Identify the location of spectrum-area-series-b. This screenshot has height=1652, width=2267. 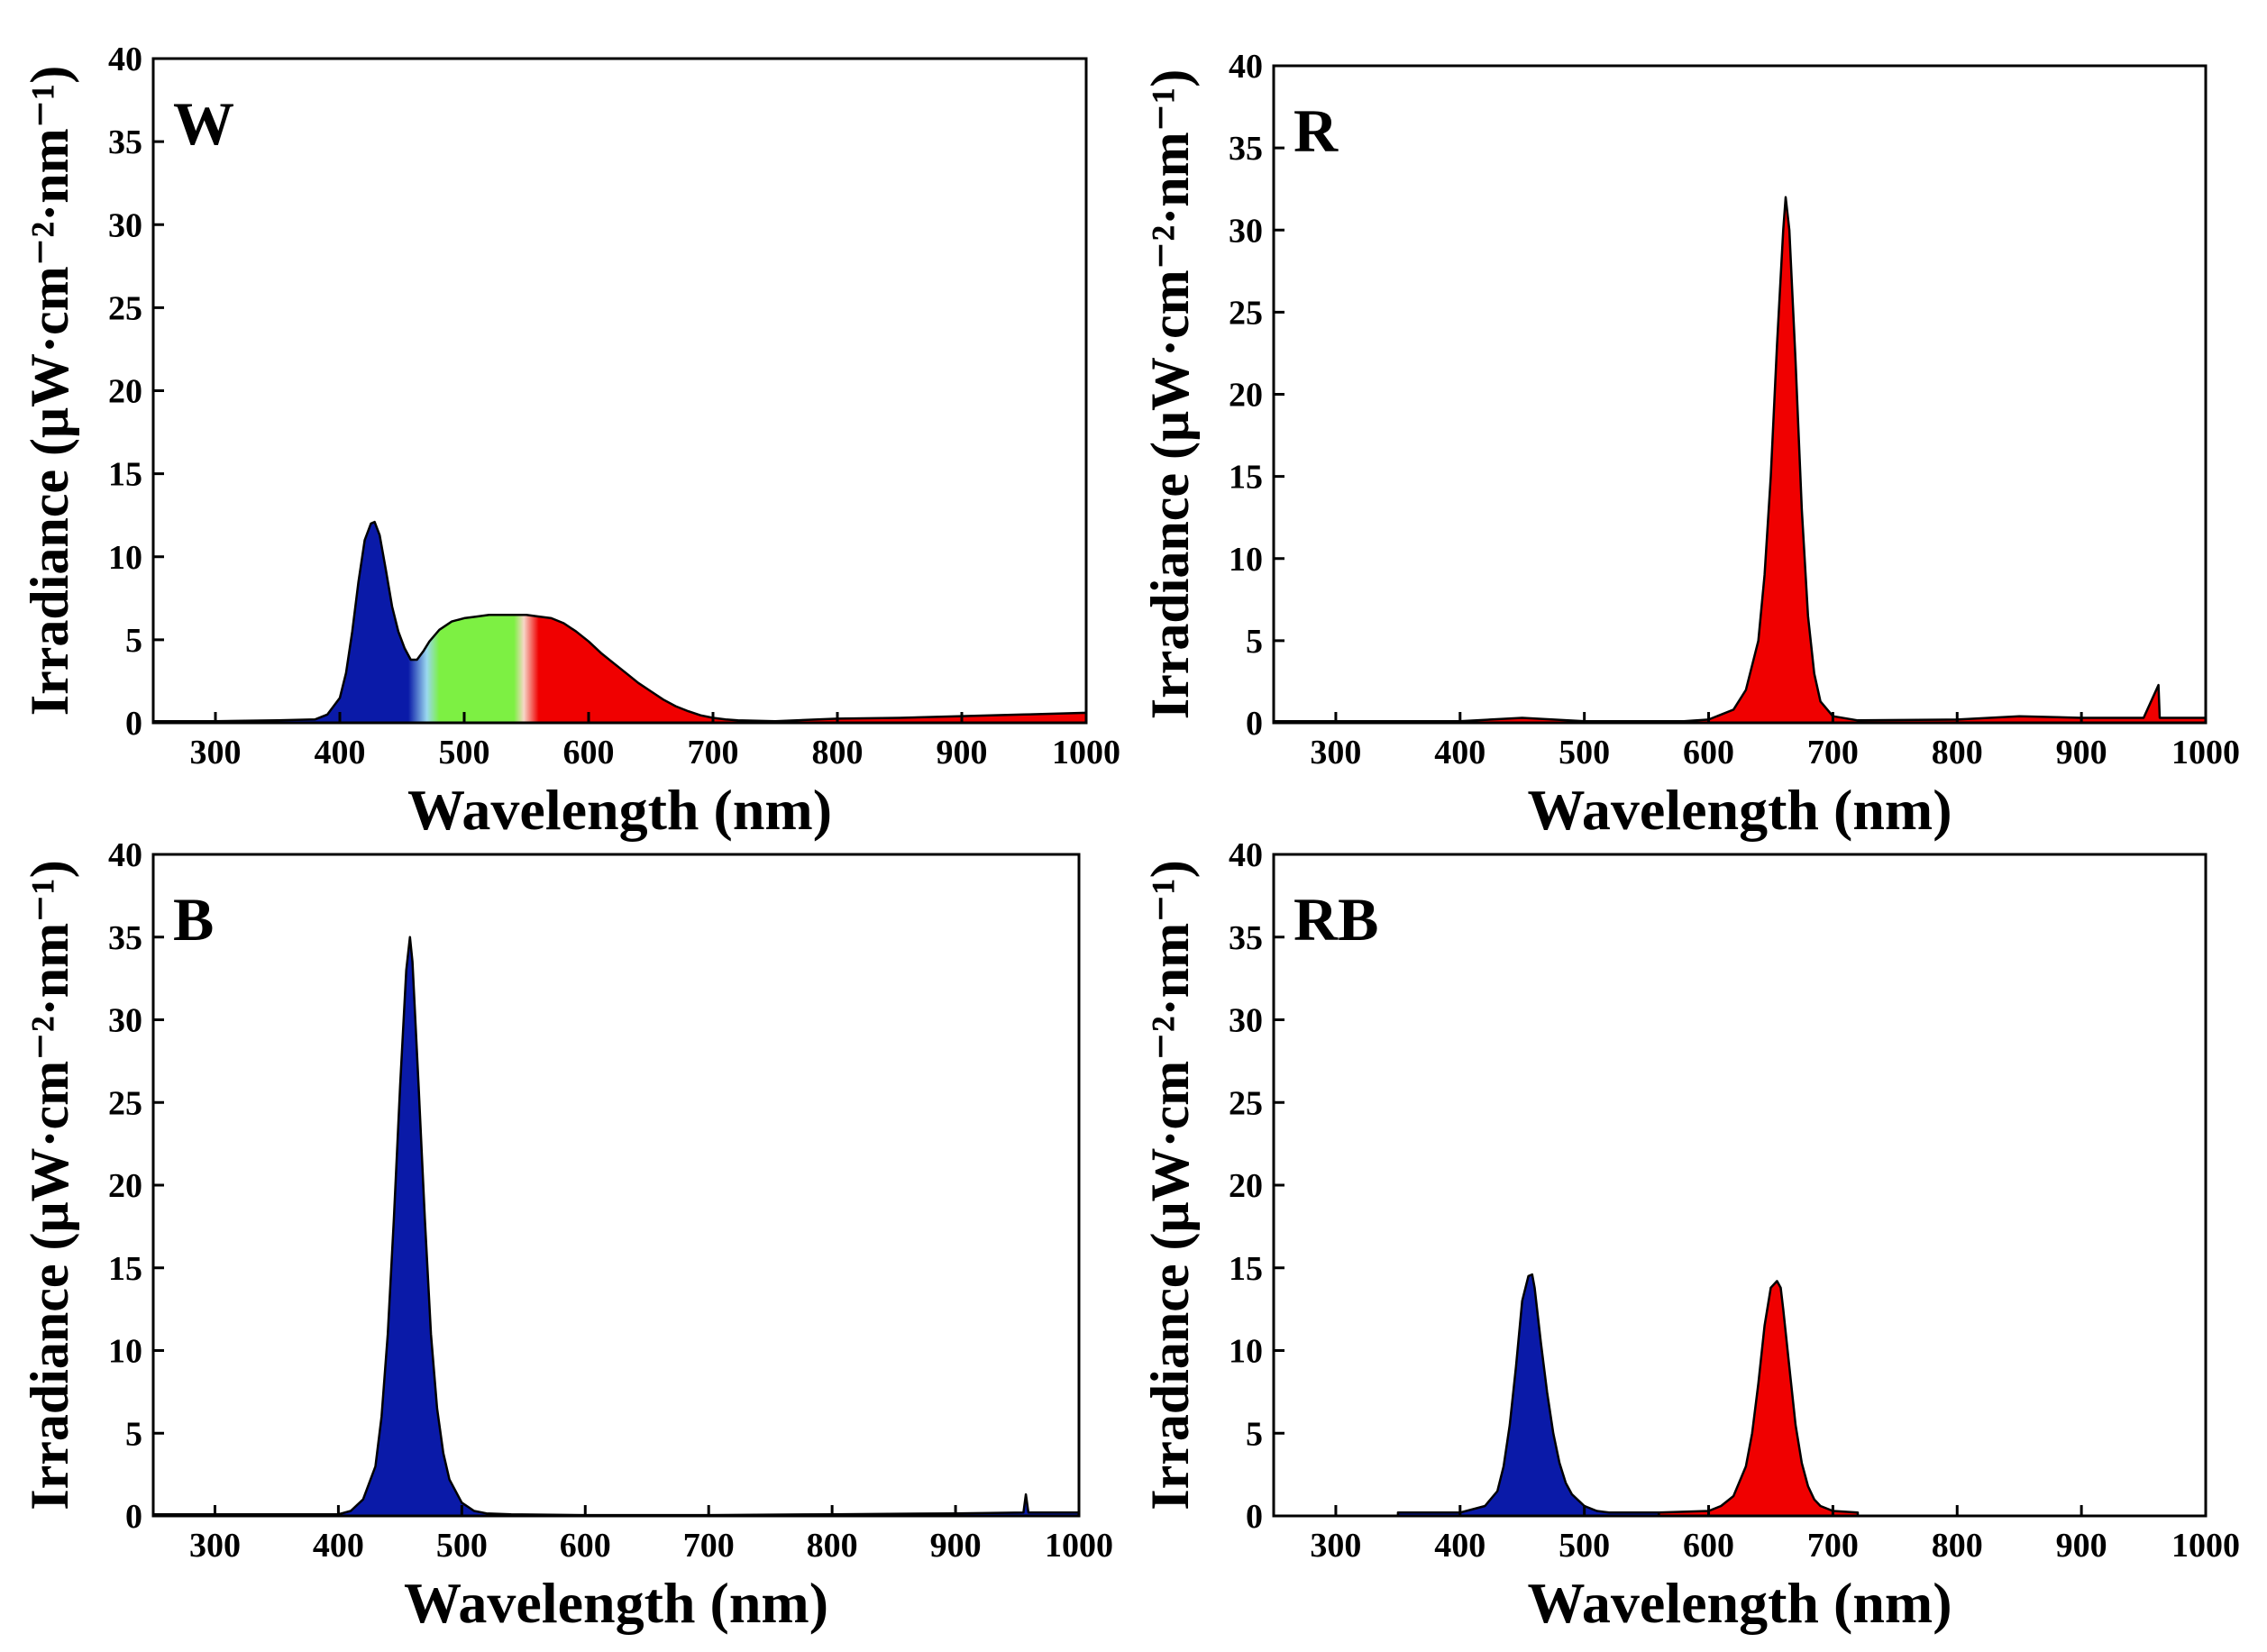
(616, 1227).